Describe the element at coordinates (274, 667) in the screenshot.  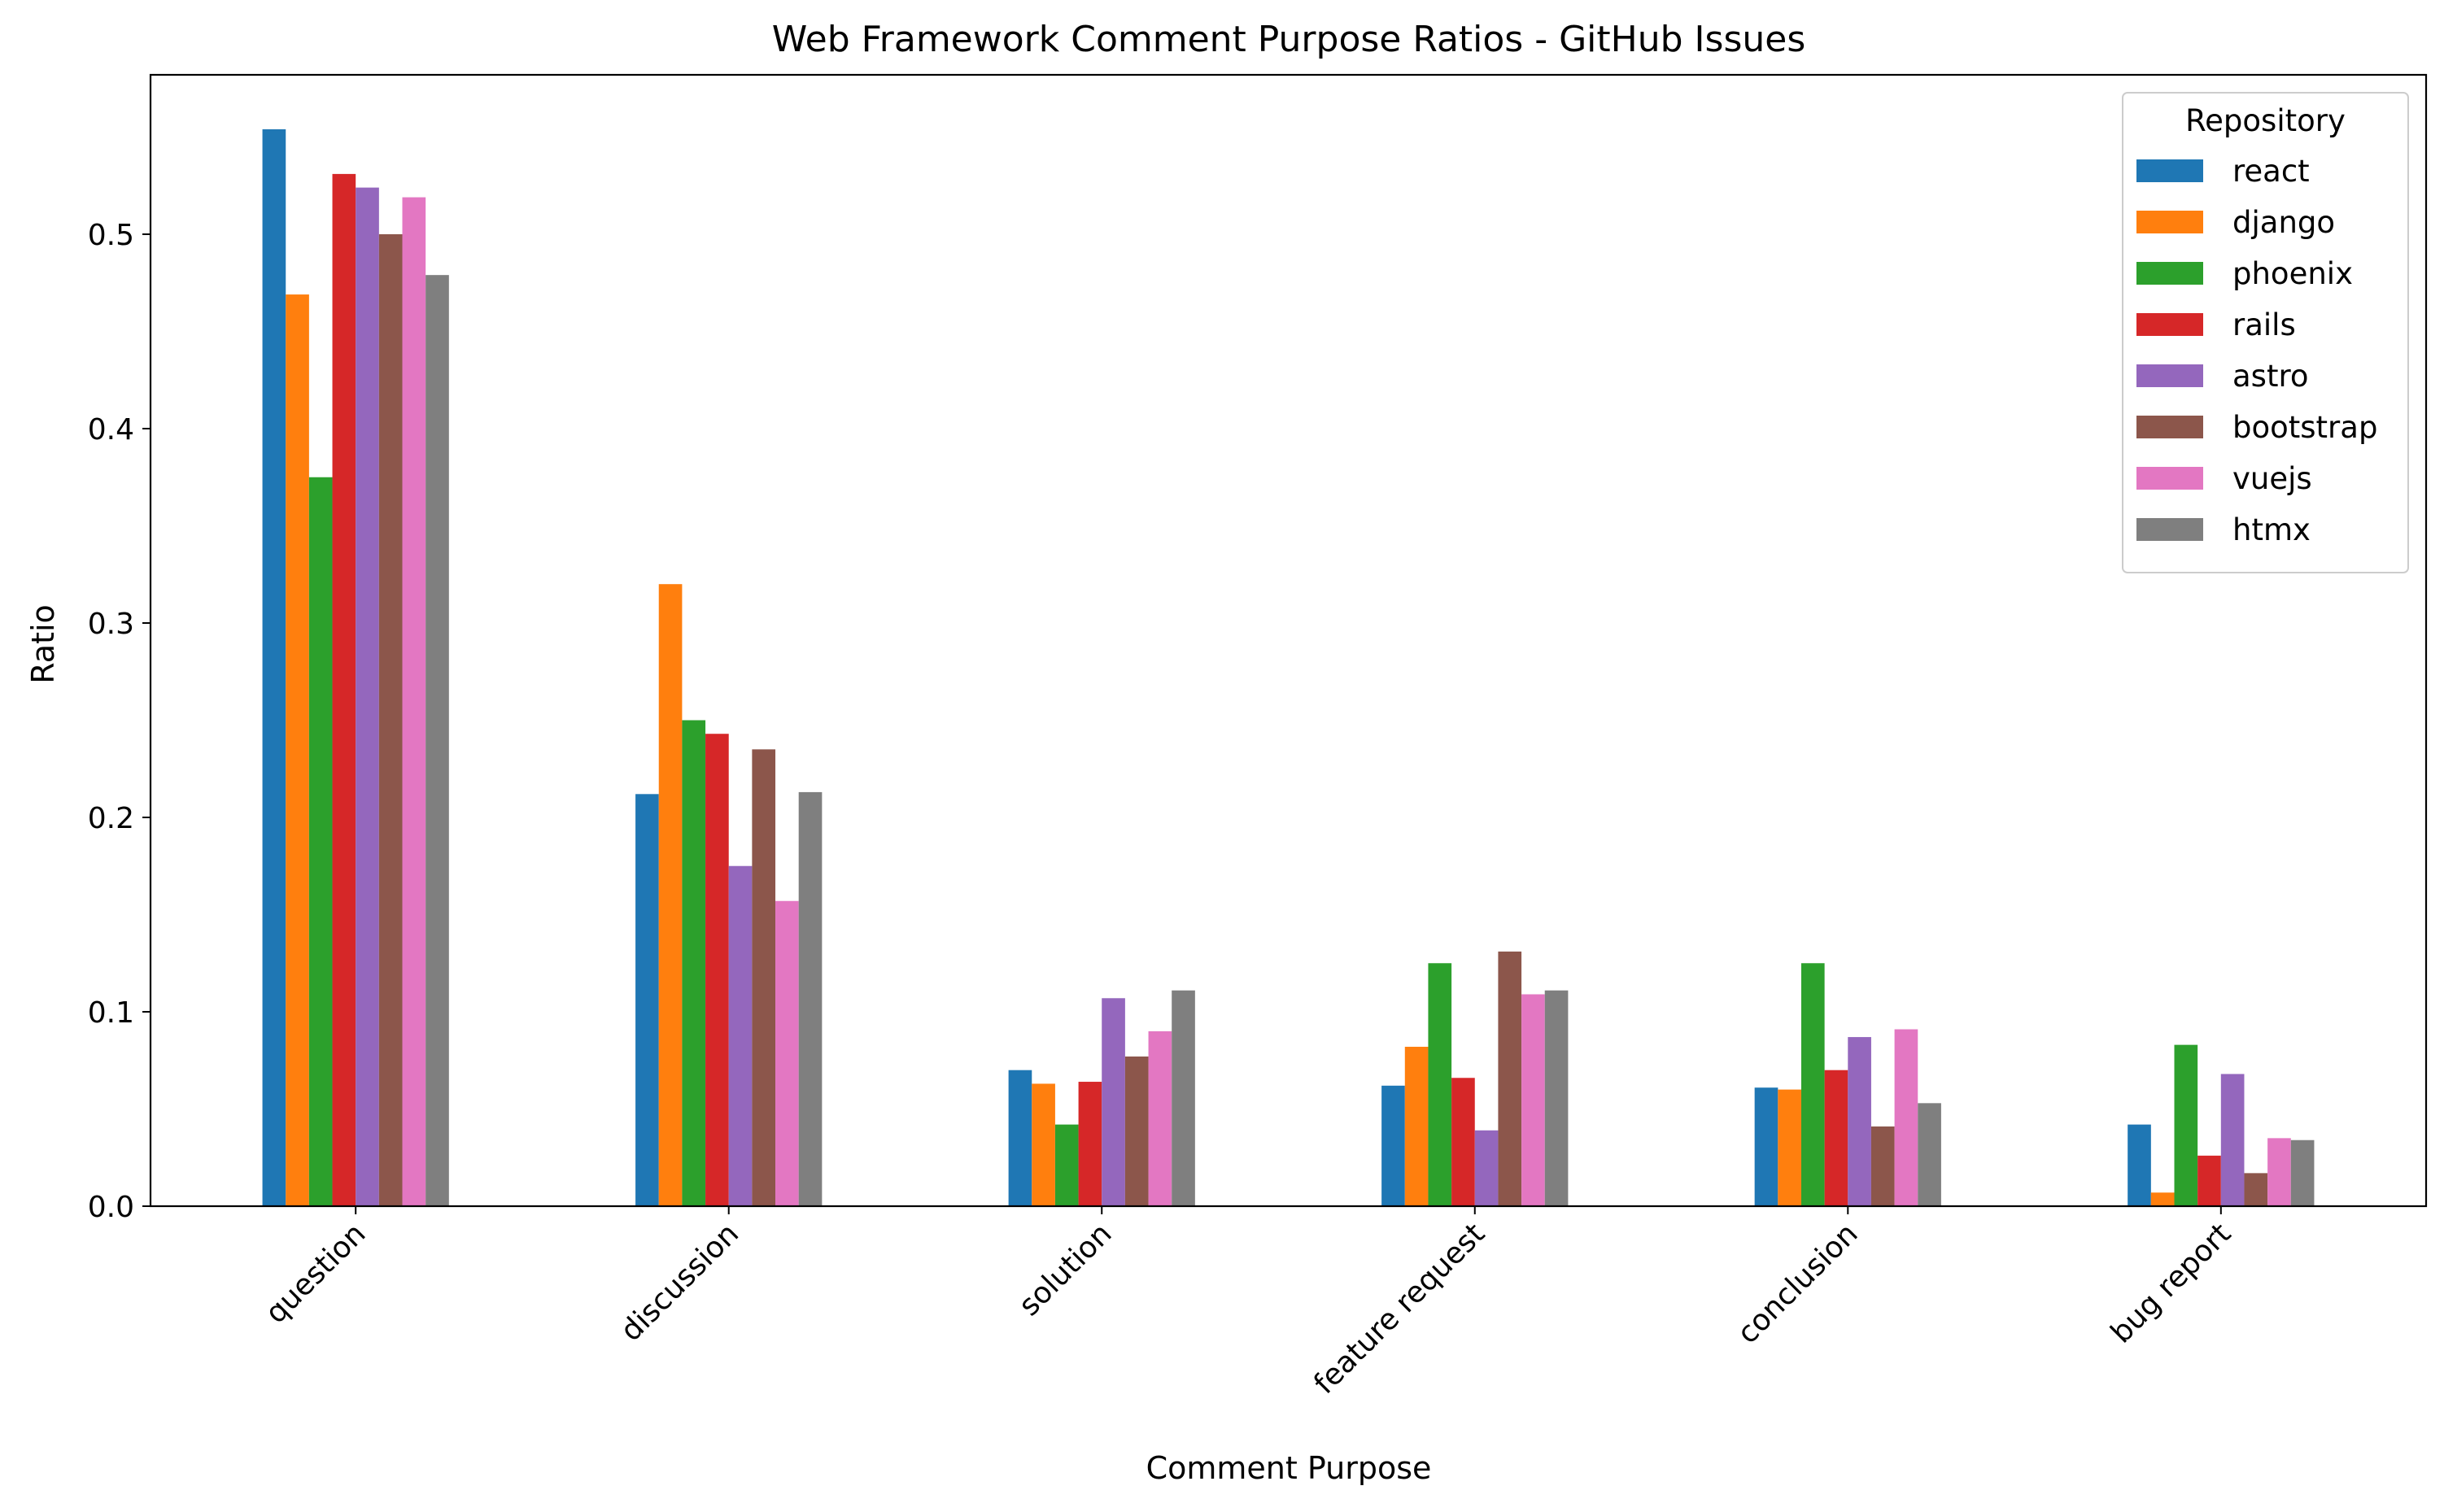
I see `bar-react-question` at that location.